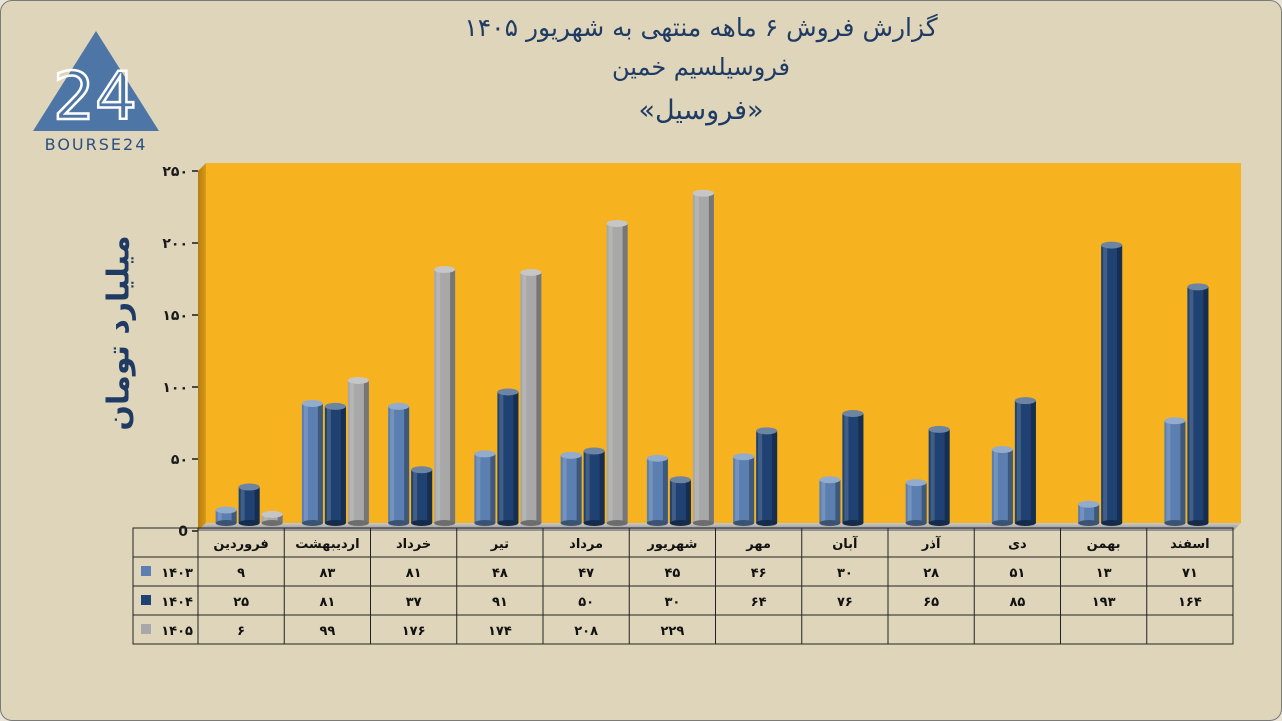 This screenshot has height=721, width=1282. Describe the element at coordinates (414, 602) in the screenshot. I see `data-label: ۳۷` at that location.